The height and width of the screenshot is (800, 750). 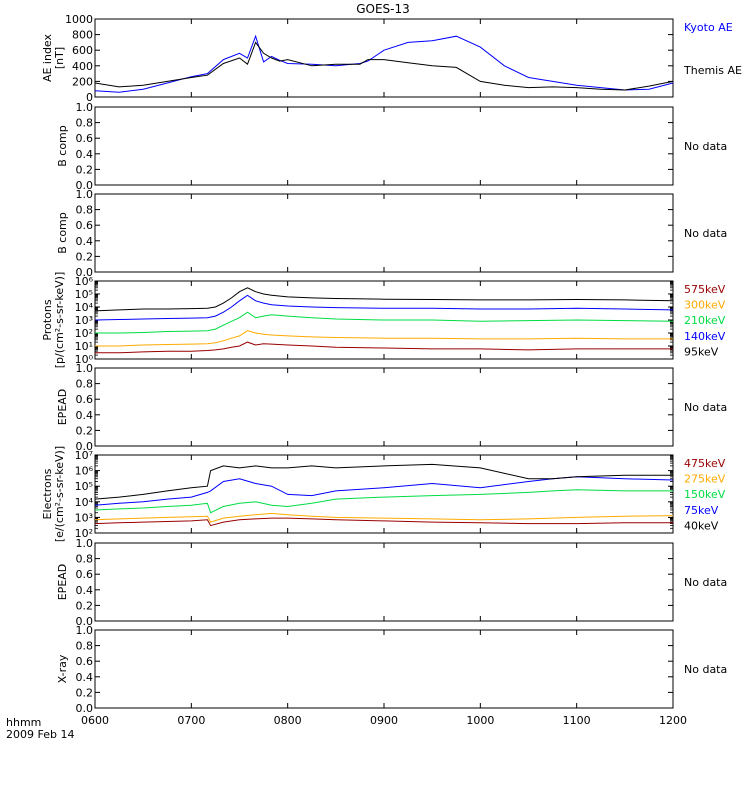 I want to click on y-axis-label: X-ray, so click(x=62, y=668).